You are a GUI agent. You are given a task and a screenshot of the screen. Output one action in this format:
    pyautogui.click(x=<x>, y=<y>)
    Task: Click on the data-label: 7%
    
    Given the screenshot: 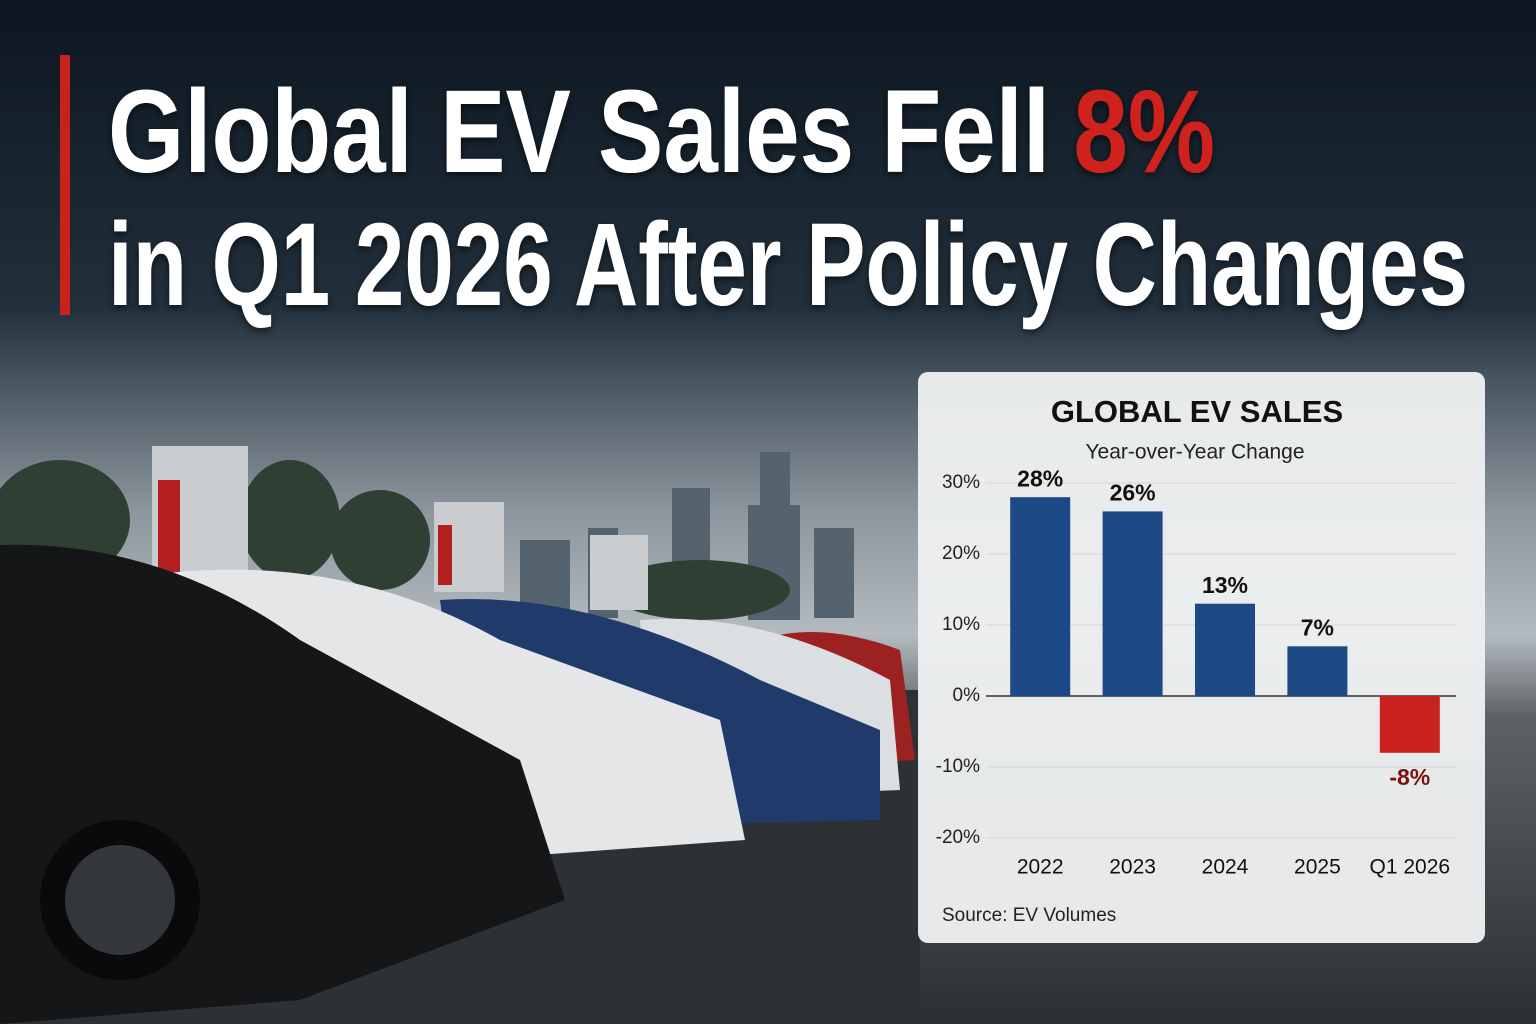 What is the action you would take?
    pyautogui.click(x=1317, y=627)
    